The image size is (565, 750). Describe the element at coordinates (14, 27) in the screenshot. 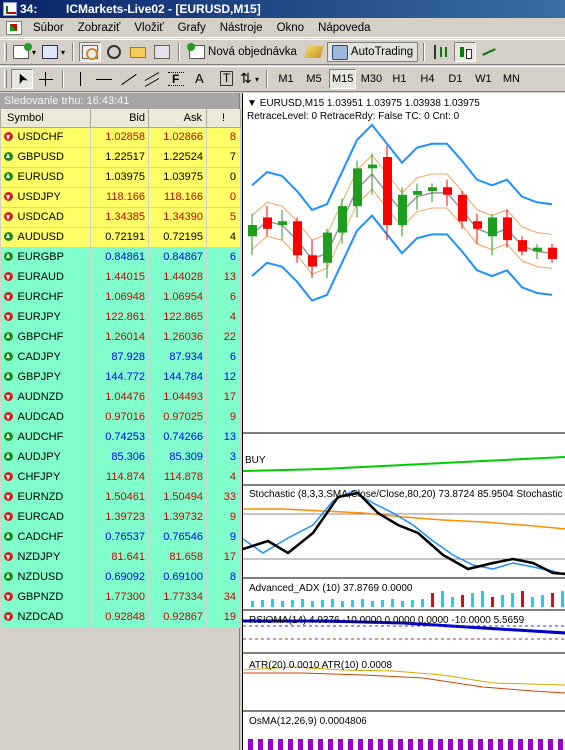

I see `chart-window-icon` at that location.